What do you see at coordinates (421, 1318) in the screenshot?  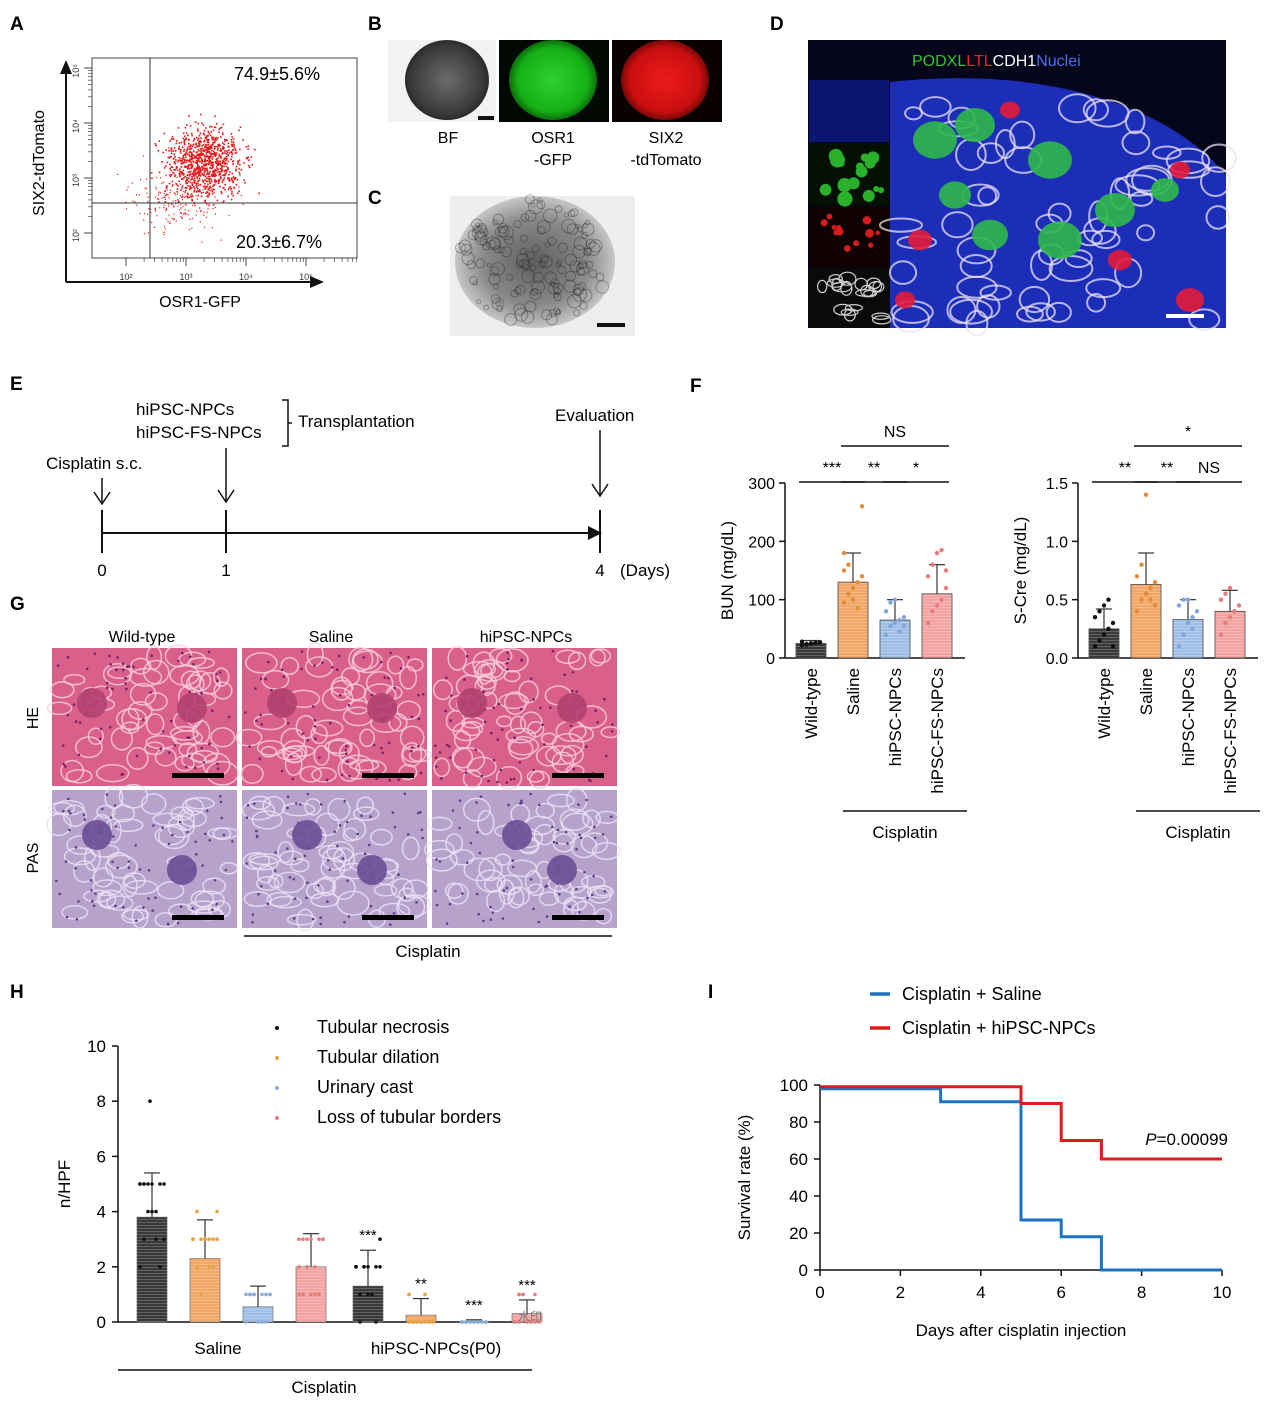 I see `h-bar-texture` at bounding box center [421, 1318].